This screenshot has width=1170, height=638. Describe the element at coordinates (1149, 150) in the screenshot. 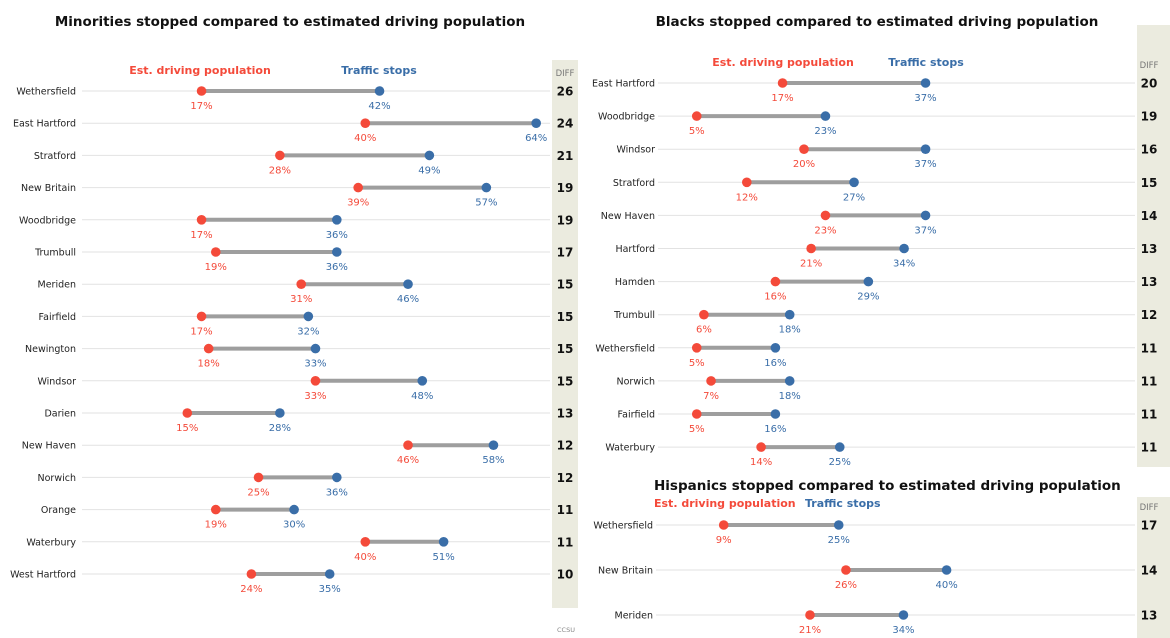

I see `diff-value: 16` at that location.